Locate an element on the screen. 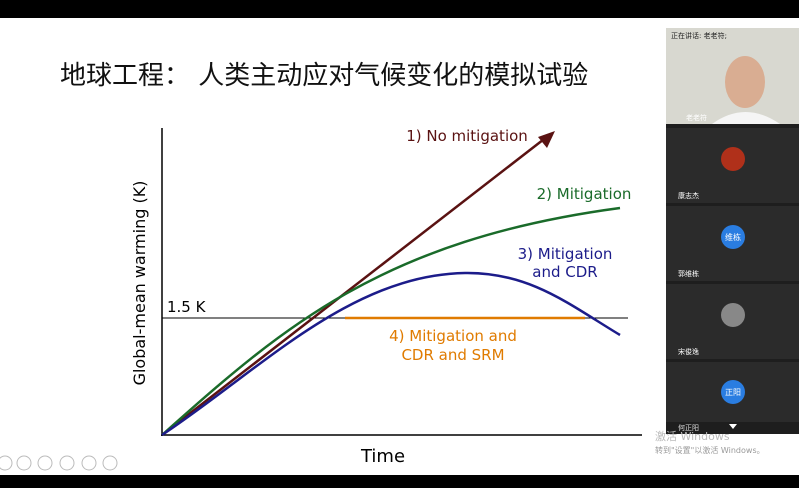  participant-name: 郭维栋 is located at coordinates (688, 273).